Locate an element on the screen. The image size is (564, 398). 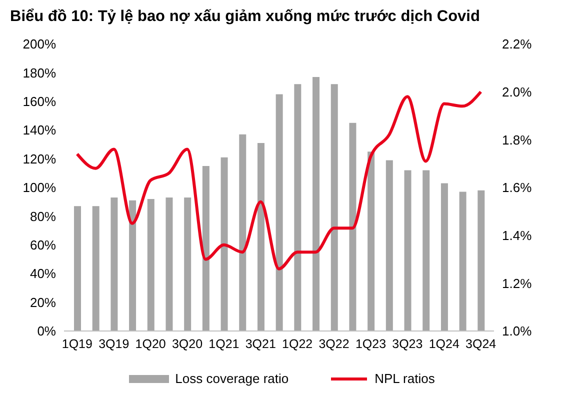
y2-tick-label: 2.2% is located at coordinates (517, 44).